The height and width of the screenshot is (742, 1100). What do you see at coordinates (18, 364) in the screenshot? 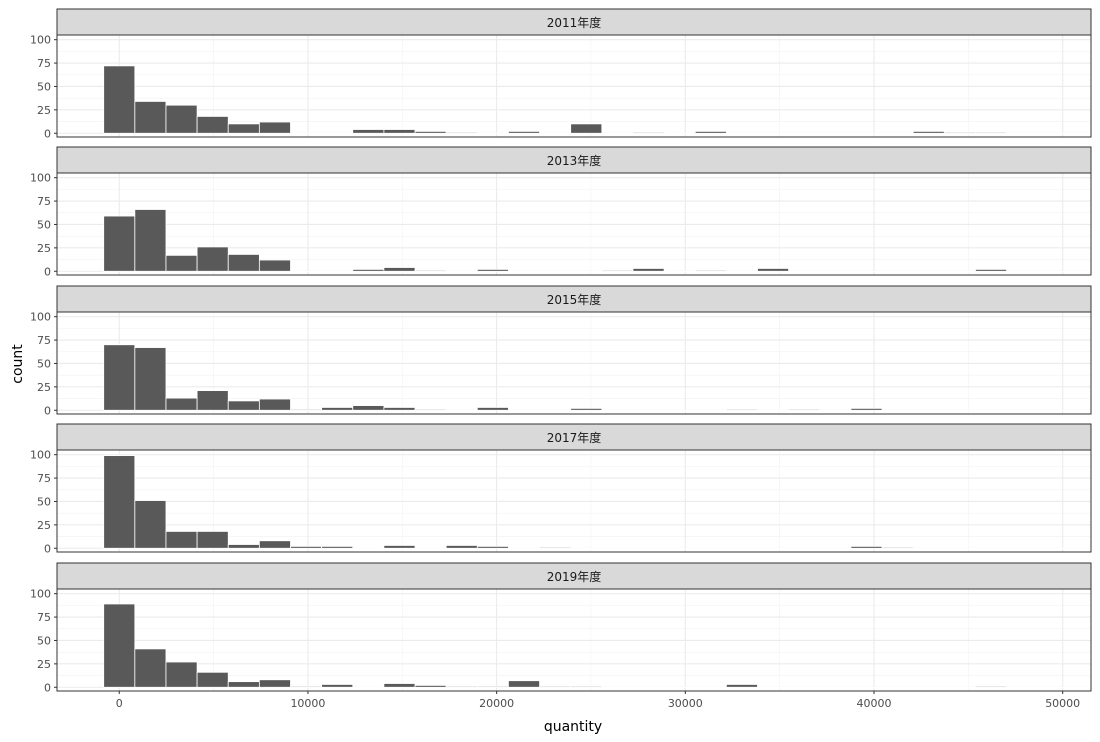
I see `y-axis-title: count` at bounding box center [18, 364].